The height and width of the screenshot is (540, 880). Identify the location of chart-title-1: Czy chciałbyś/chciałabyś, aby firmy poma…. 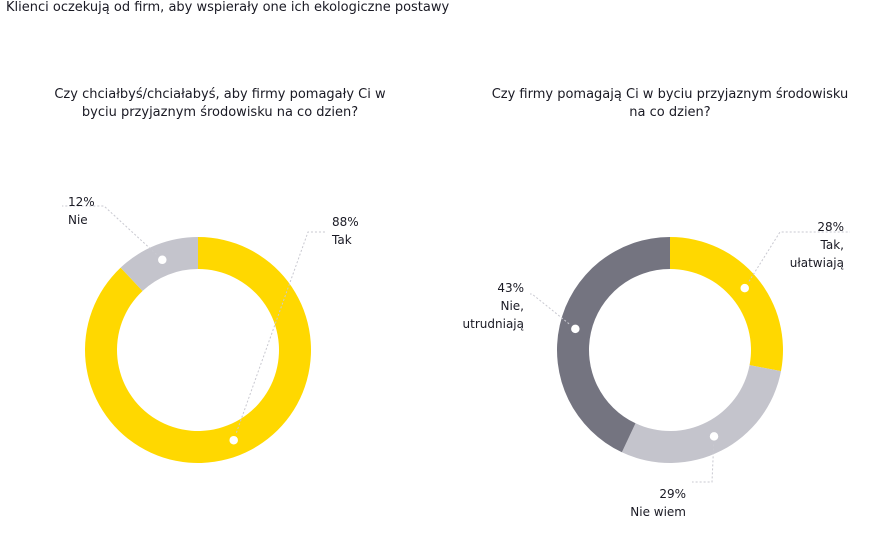
(220, 103).